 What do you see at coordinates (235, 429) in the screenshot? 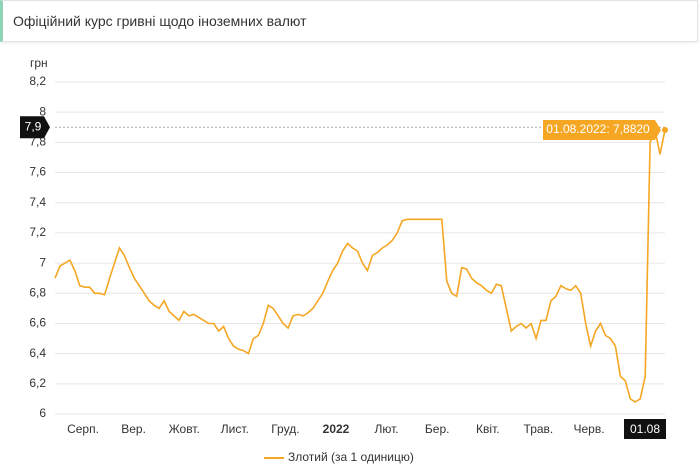
I see `x-tick-label: Лист.` at bounding box center [235, 429].